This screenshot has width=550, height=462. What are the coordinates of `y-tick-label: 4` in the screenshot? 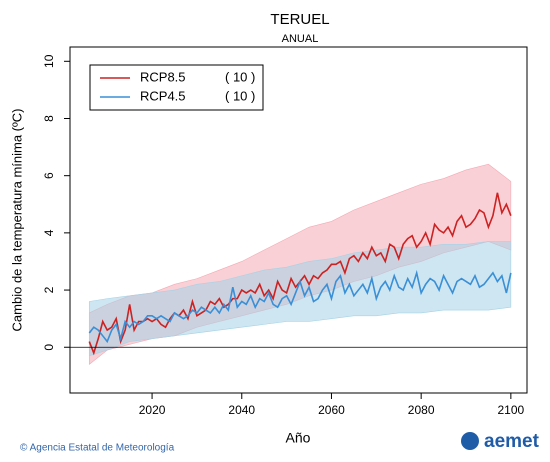 It's located at (49, 232).